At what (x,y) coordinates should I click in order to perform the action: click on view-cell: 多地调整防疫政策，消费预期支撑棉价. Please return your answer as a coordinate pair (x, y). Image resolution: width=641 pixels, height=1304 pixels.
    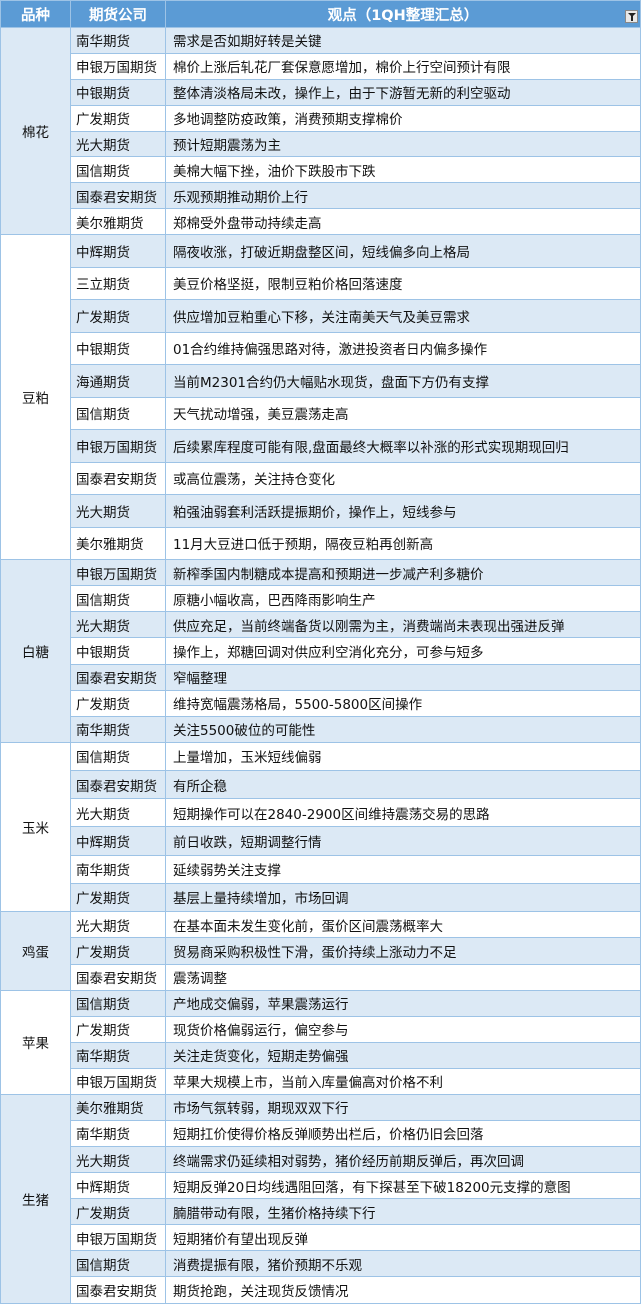
    Looking at the image, I should click on (403, 118).